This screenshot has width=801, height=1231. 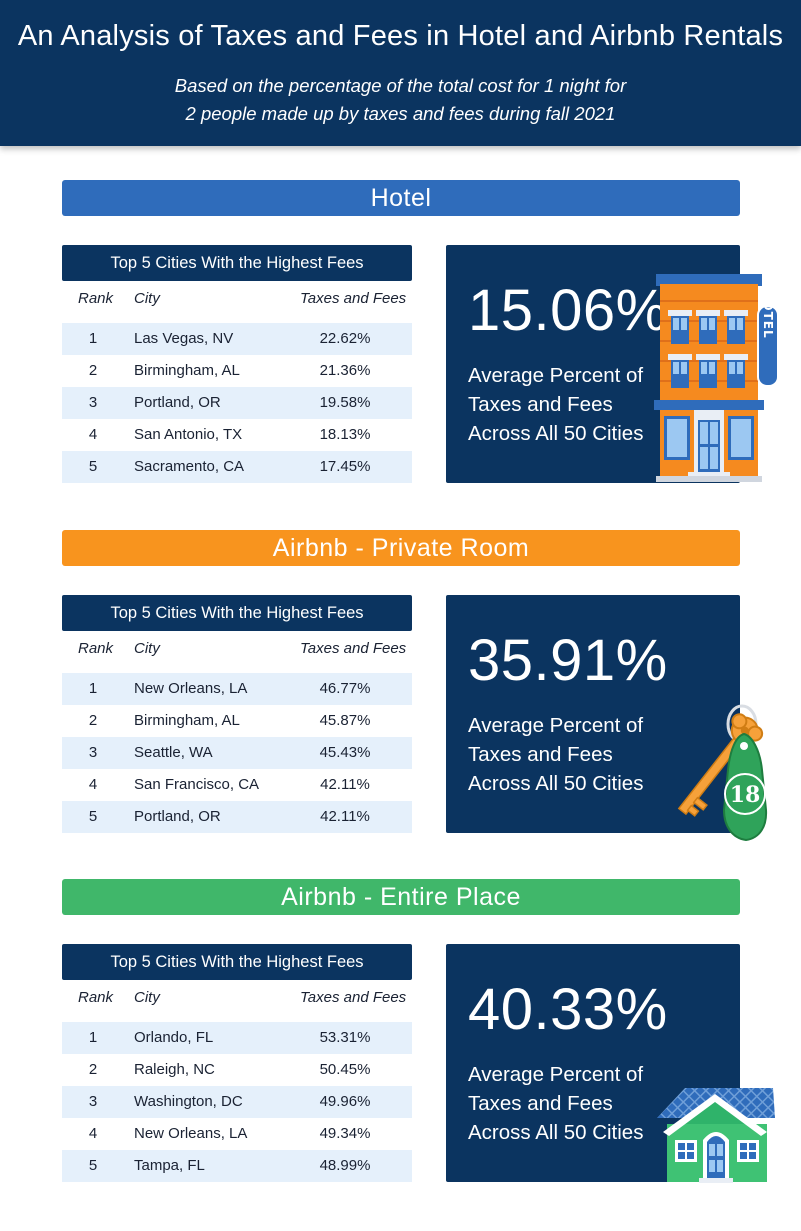 I want to click on room-key-icon: 18, so click(x=722, y=773).